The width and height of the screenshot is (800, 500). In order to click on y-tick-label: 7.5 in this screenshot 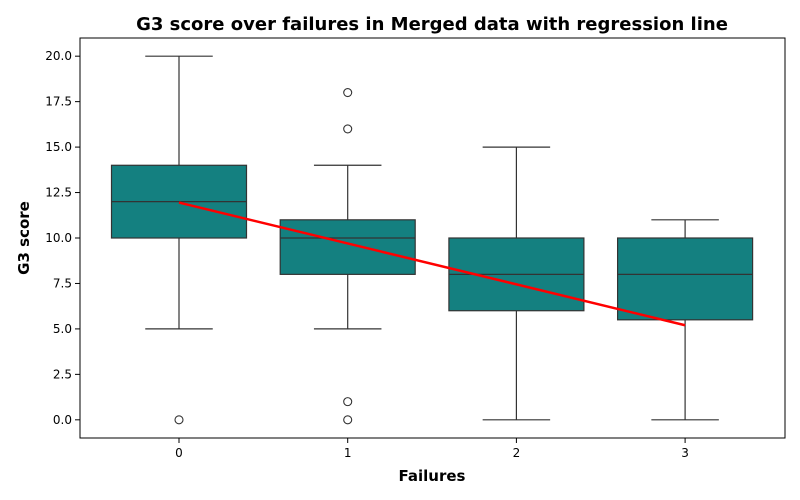, I will do `click(62, 283)`.